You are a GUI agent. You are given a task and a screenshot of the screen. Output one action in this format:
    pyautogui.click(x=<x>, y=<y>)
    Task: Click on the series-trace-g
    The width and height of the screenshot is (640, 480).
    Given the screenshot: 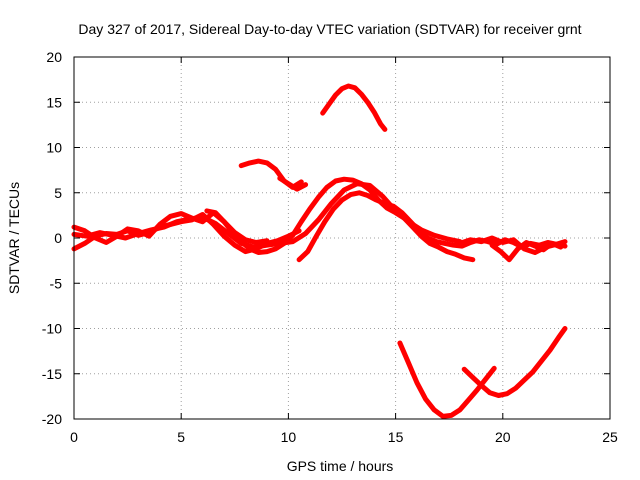 What is the action you would take?
    pyautogui.click(x=526, y=251)
    